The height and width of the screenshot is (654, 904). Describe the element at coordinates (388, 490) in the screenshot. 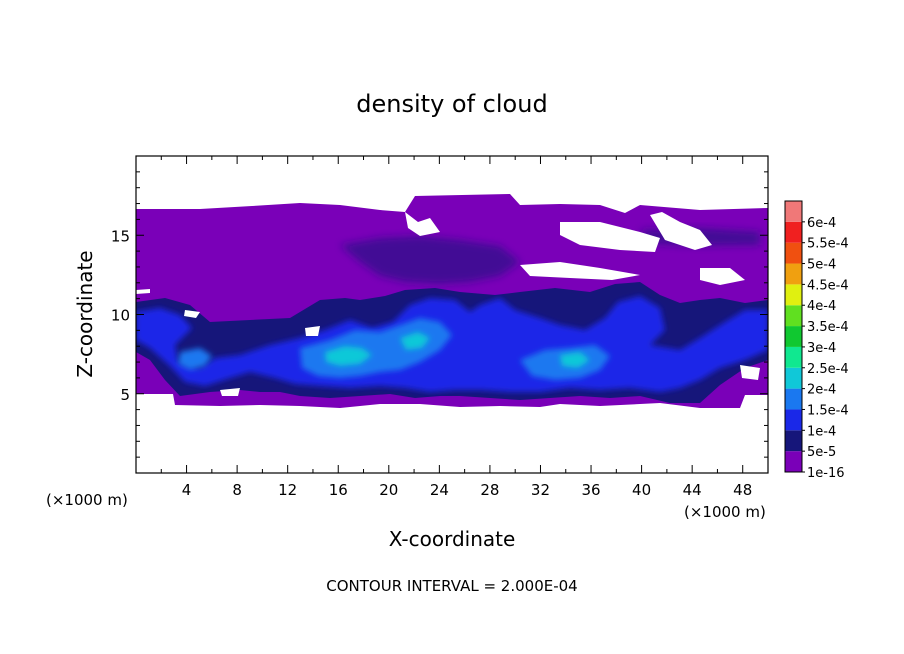

I see `x-tick-label: 20` at that location.